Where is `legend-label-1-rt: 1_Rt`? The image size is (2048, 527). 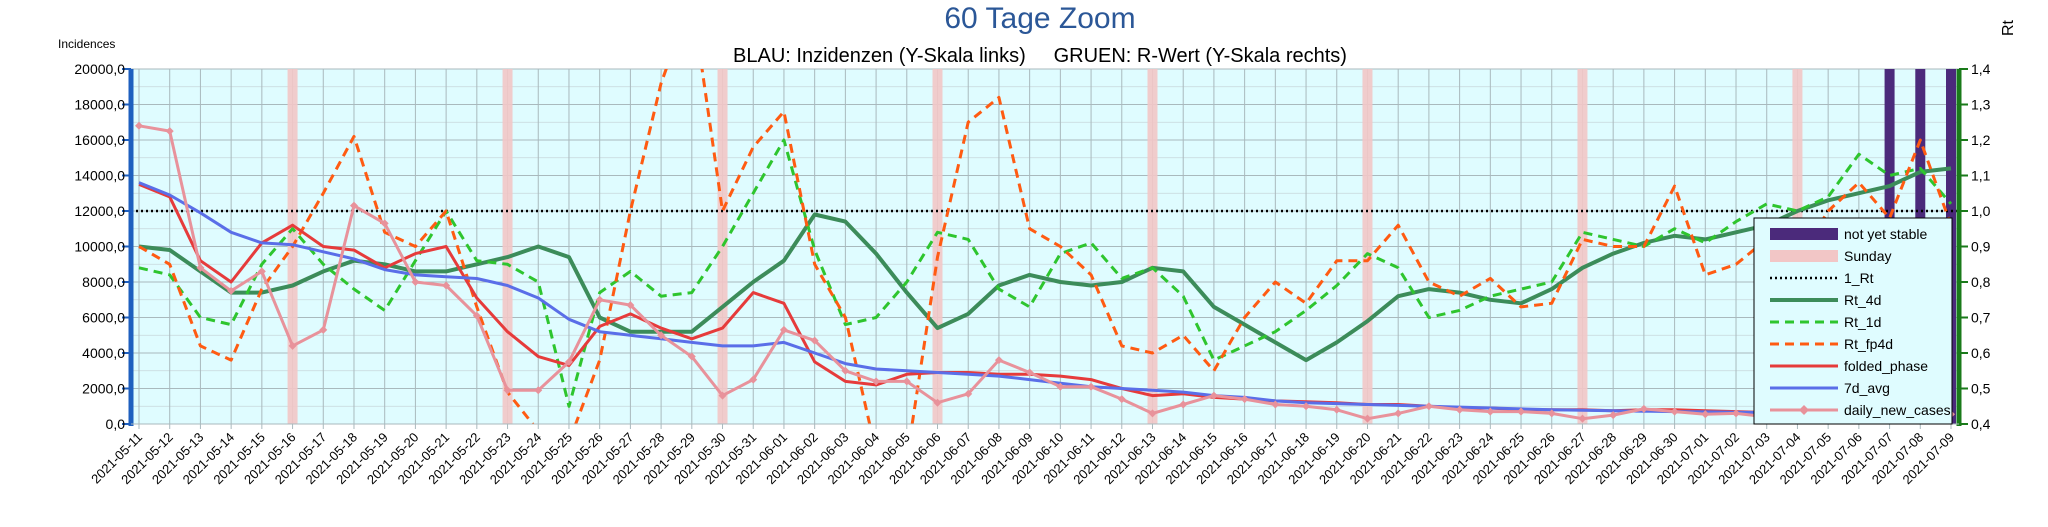 legend-label-1-rt: 1_Rt is located at coordinates (1859, 278).